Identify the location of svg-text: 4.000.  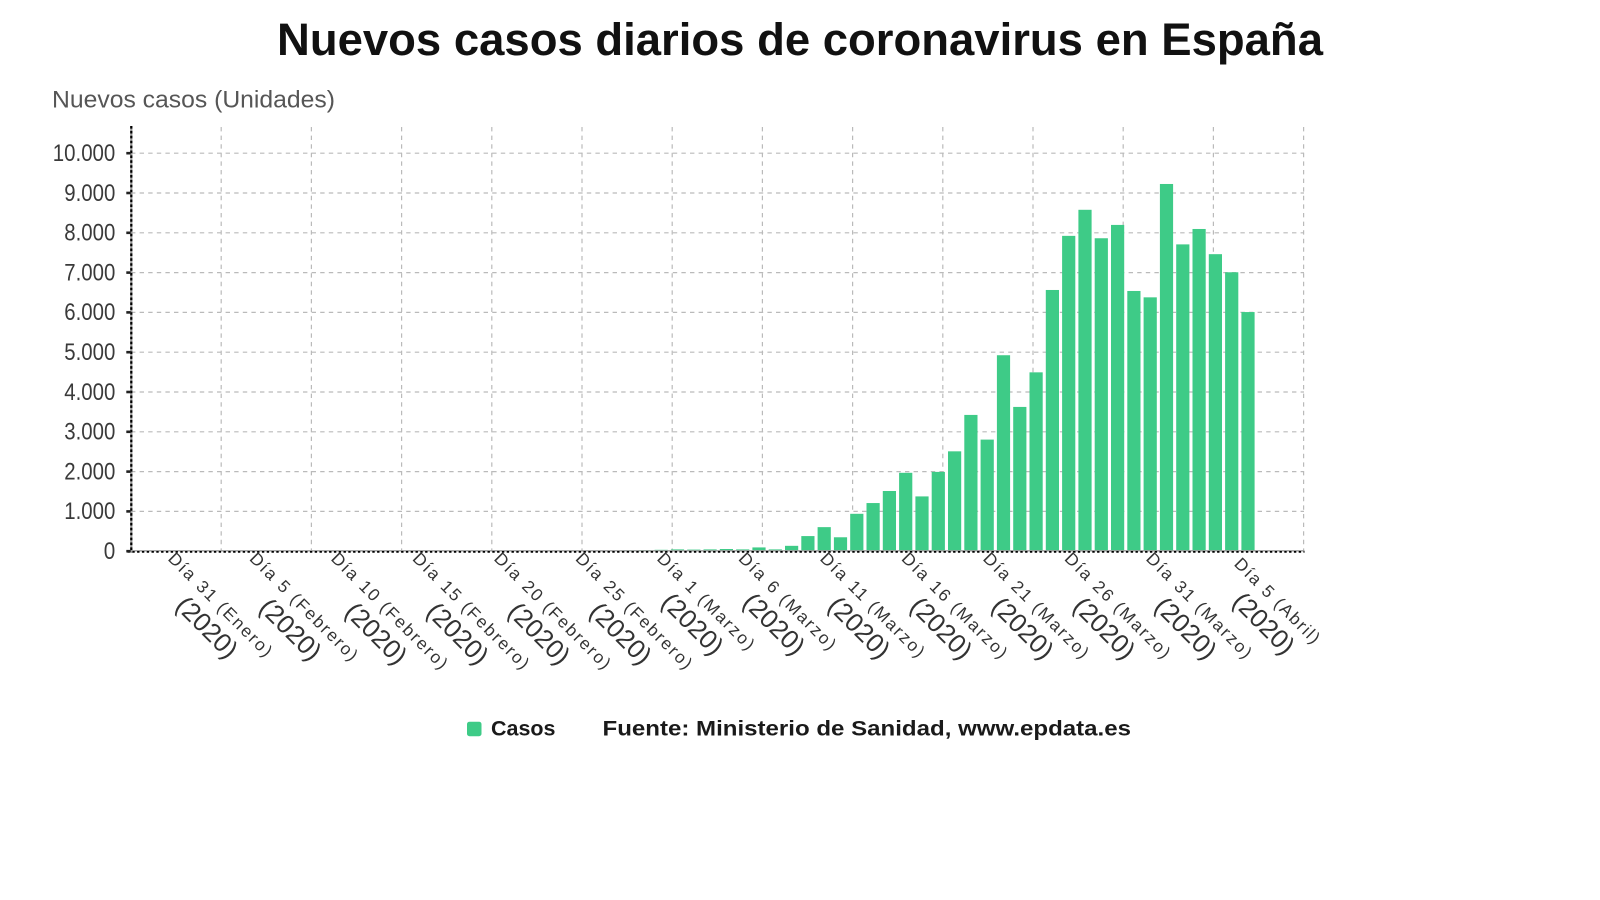
(89, 392).